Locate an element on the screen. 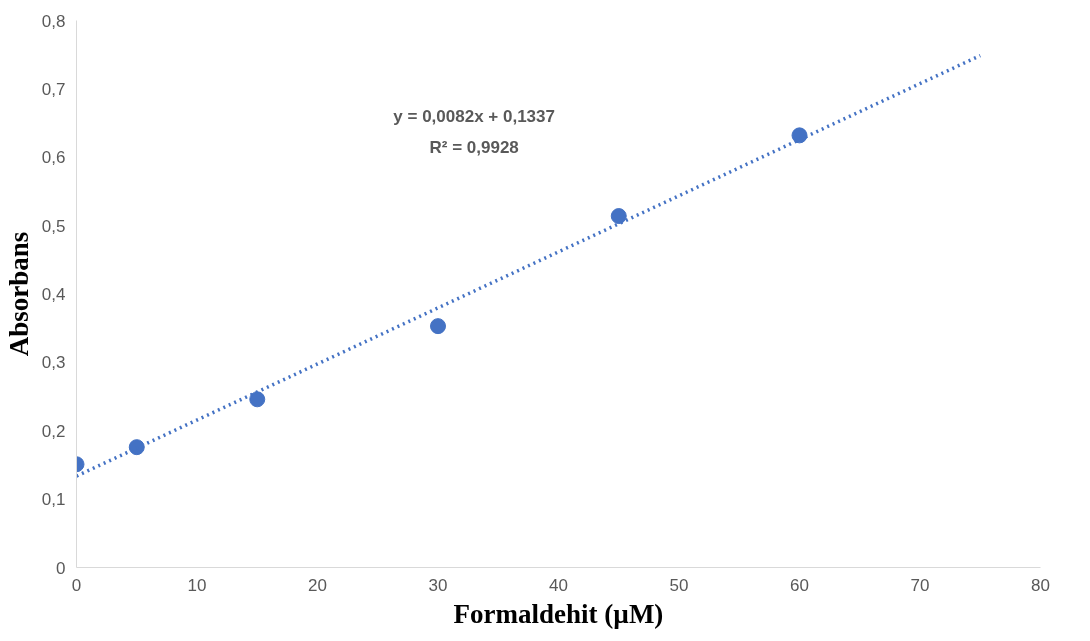 The width and height of the screenshot is (1090, 641). y-tick-label: 0,3 is located at coordinates (53, 363).